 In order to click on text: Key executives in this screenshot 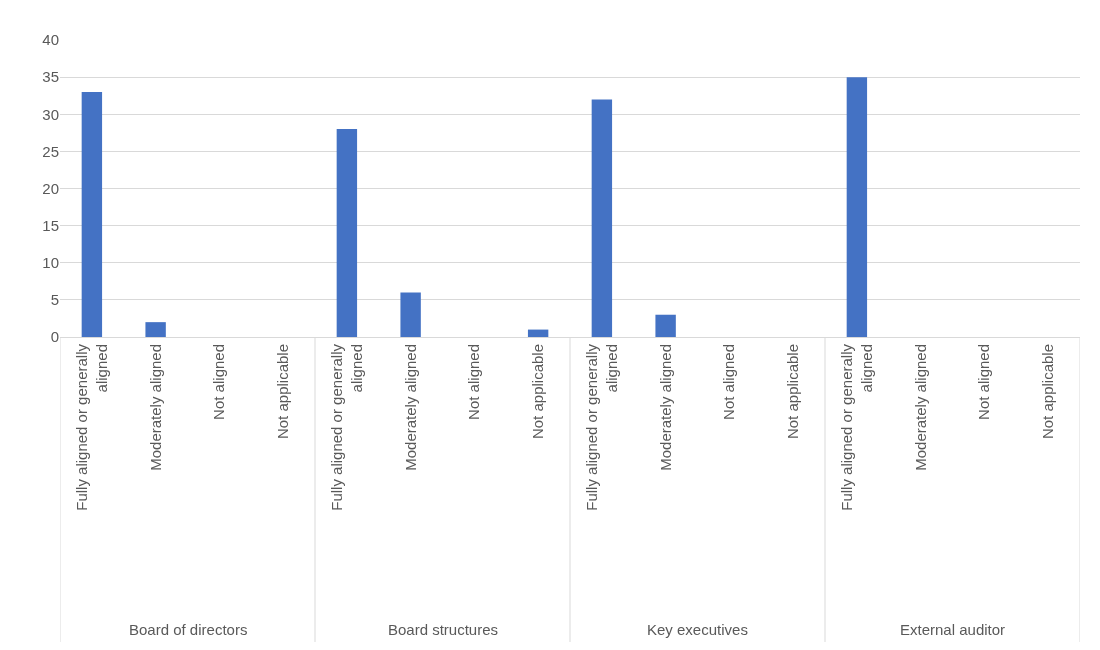, I will do `click(697, 629)`.